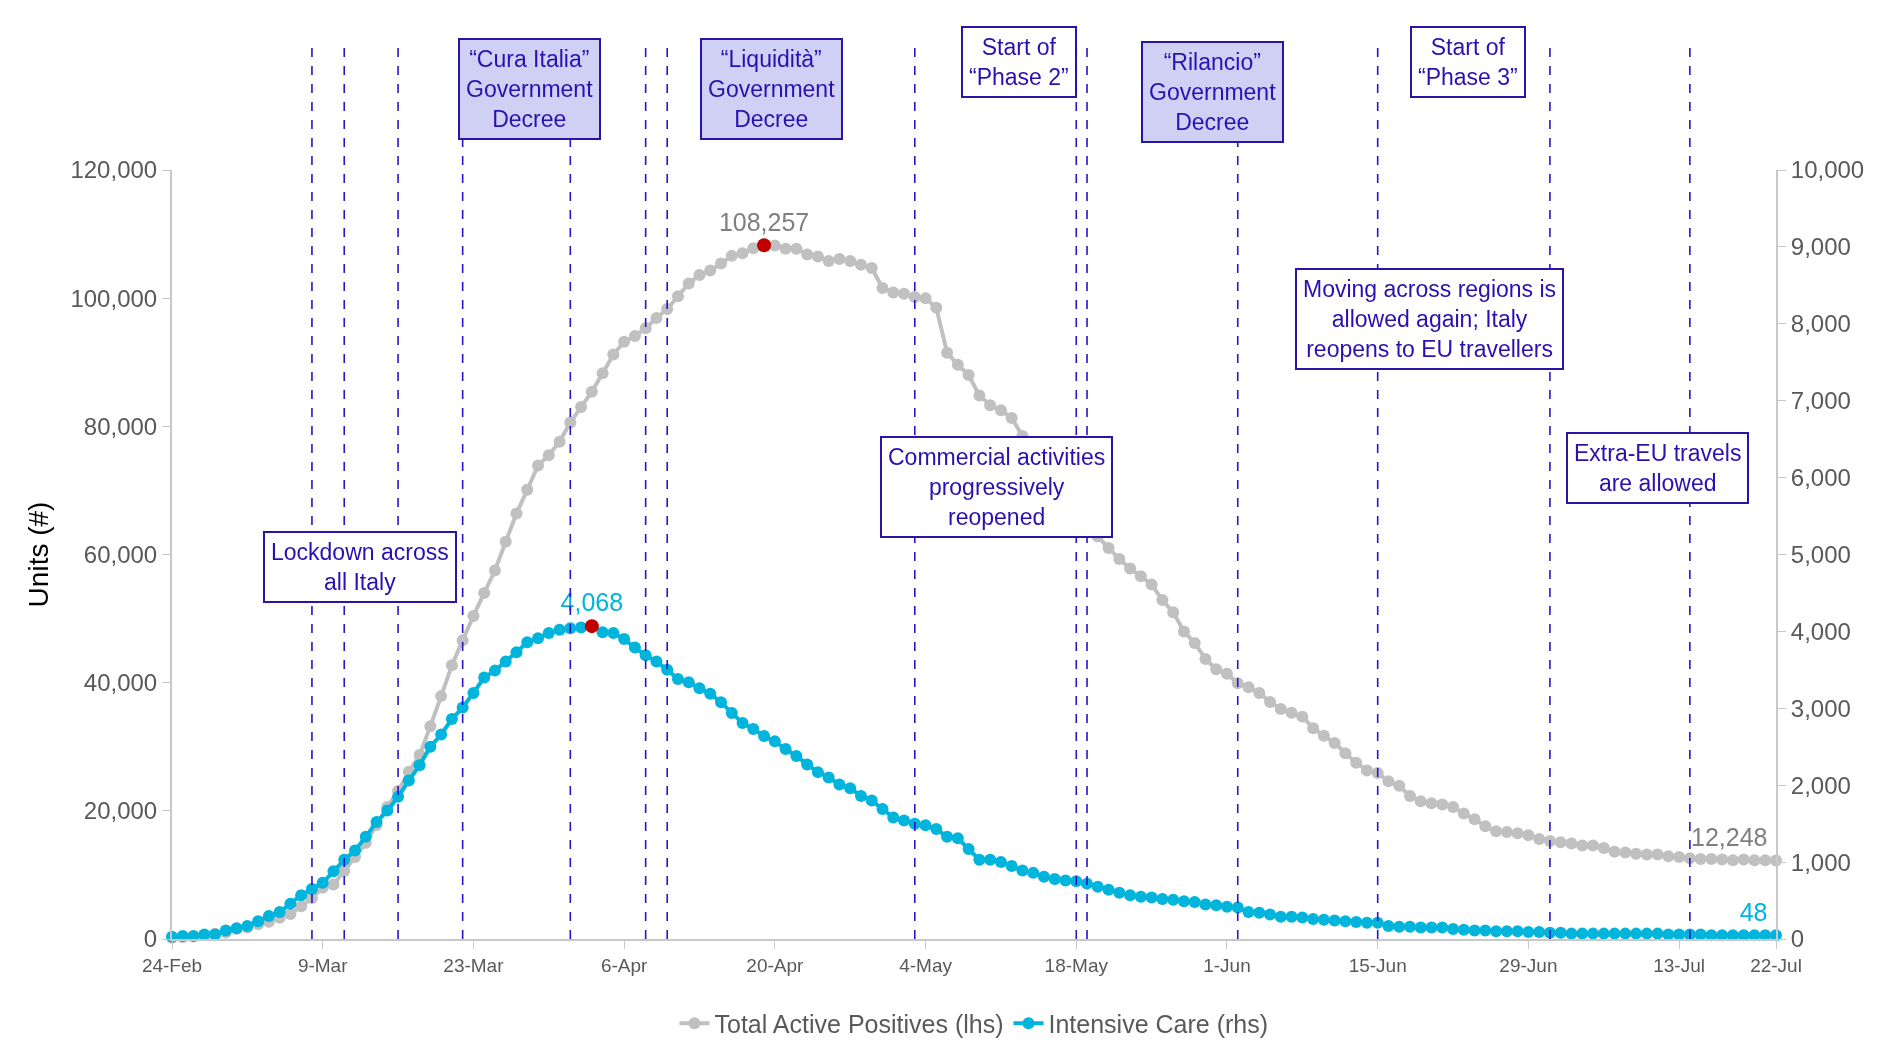 This screenshot has width=1903, height=1059. What do you see at coordinates (926, 965) in the screenshot?
I see `x-tick-label: 4-May` at bounding box center [926, 965].